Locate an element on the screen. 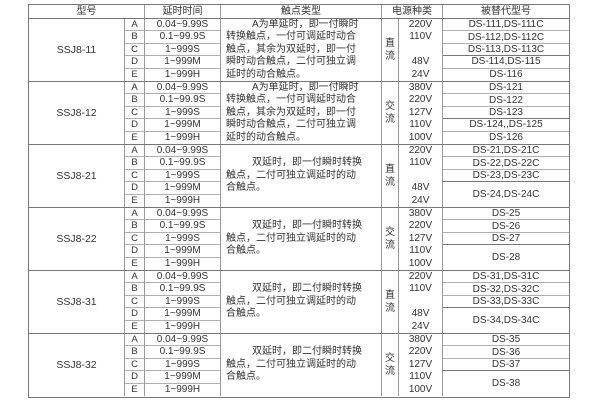 The width and height of the screenshot is (600, 400). model-column: SSJ8-21 is located at coordinates (77, 176).